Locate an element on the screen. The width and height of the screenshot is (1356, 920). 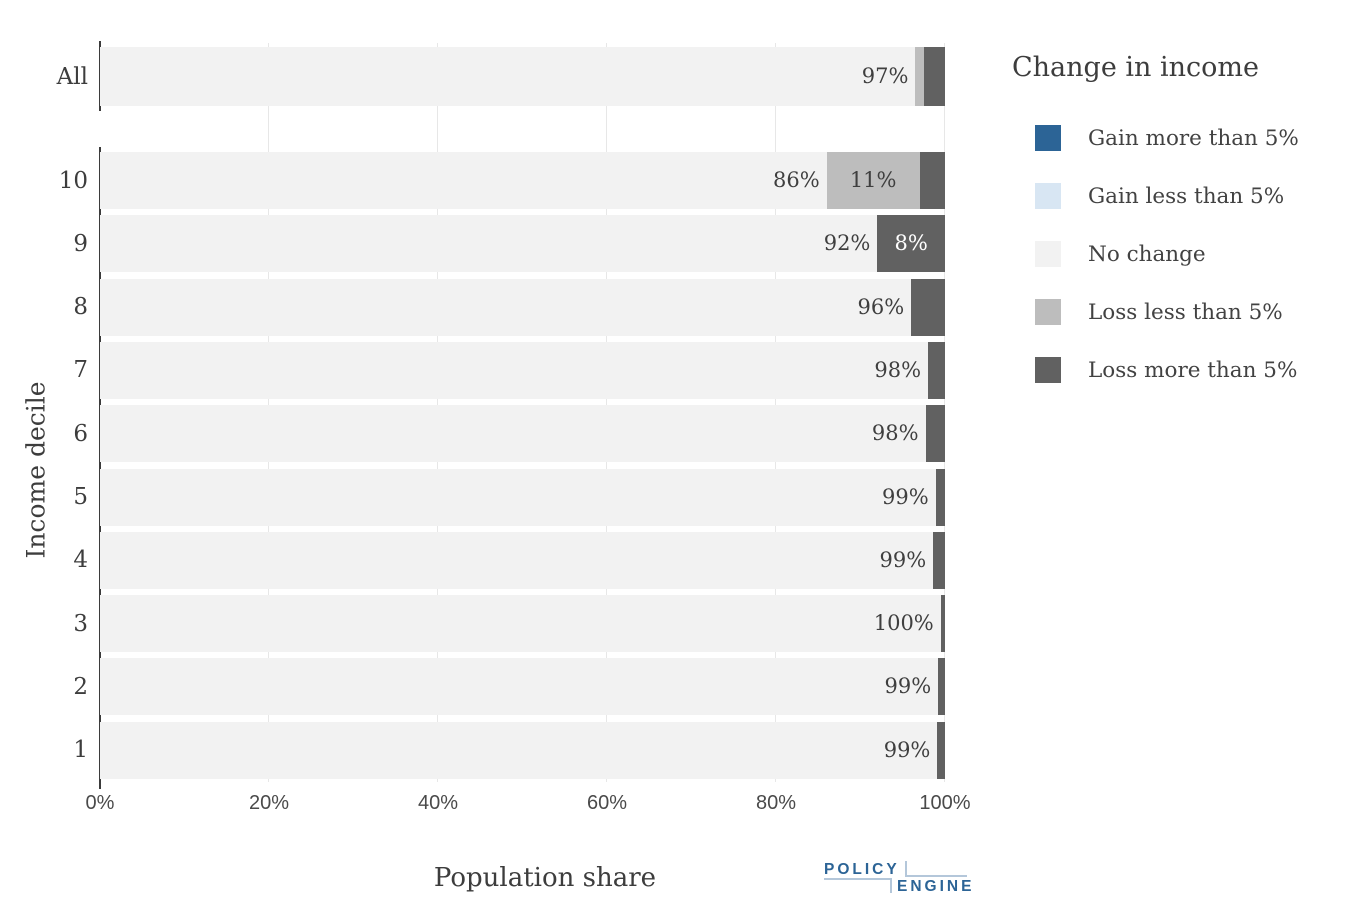
legend-label-loss_less: Loss less than 5% is located at coordinates (1185, 312).